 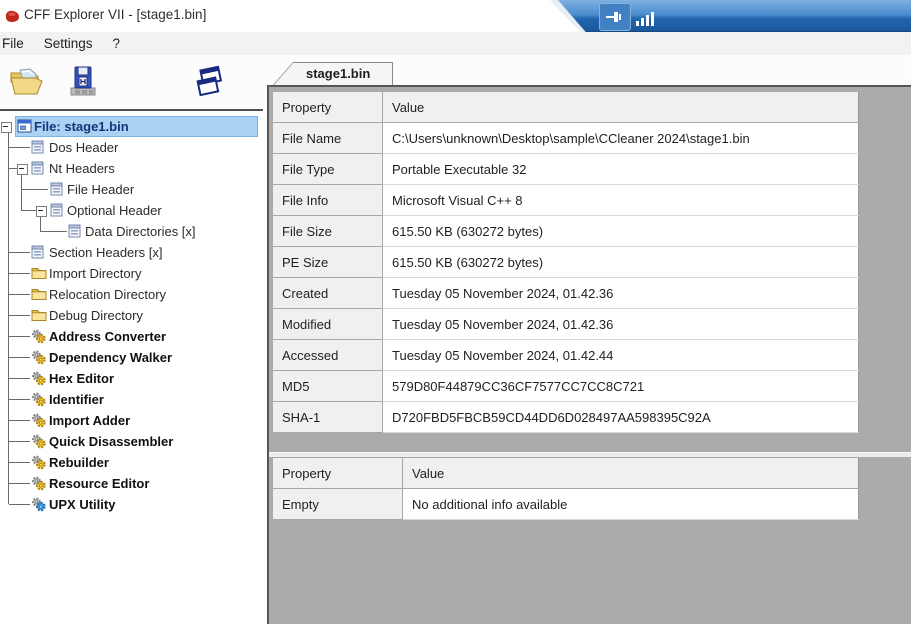 I want to click on signal-bars-icon, so click(x=647, y=18).